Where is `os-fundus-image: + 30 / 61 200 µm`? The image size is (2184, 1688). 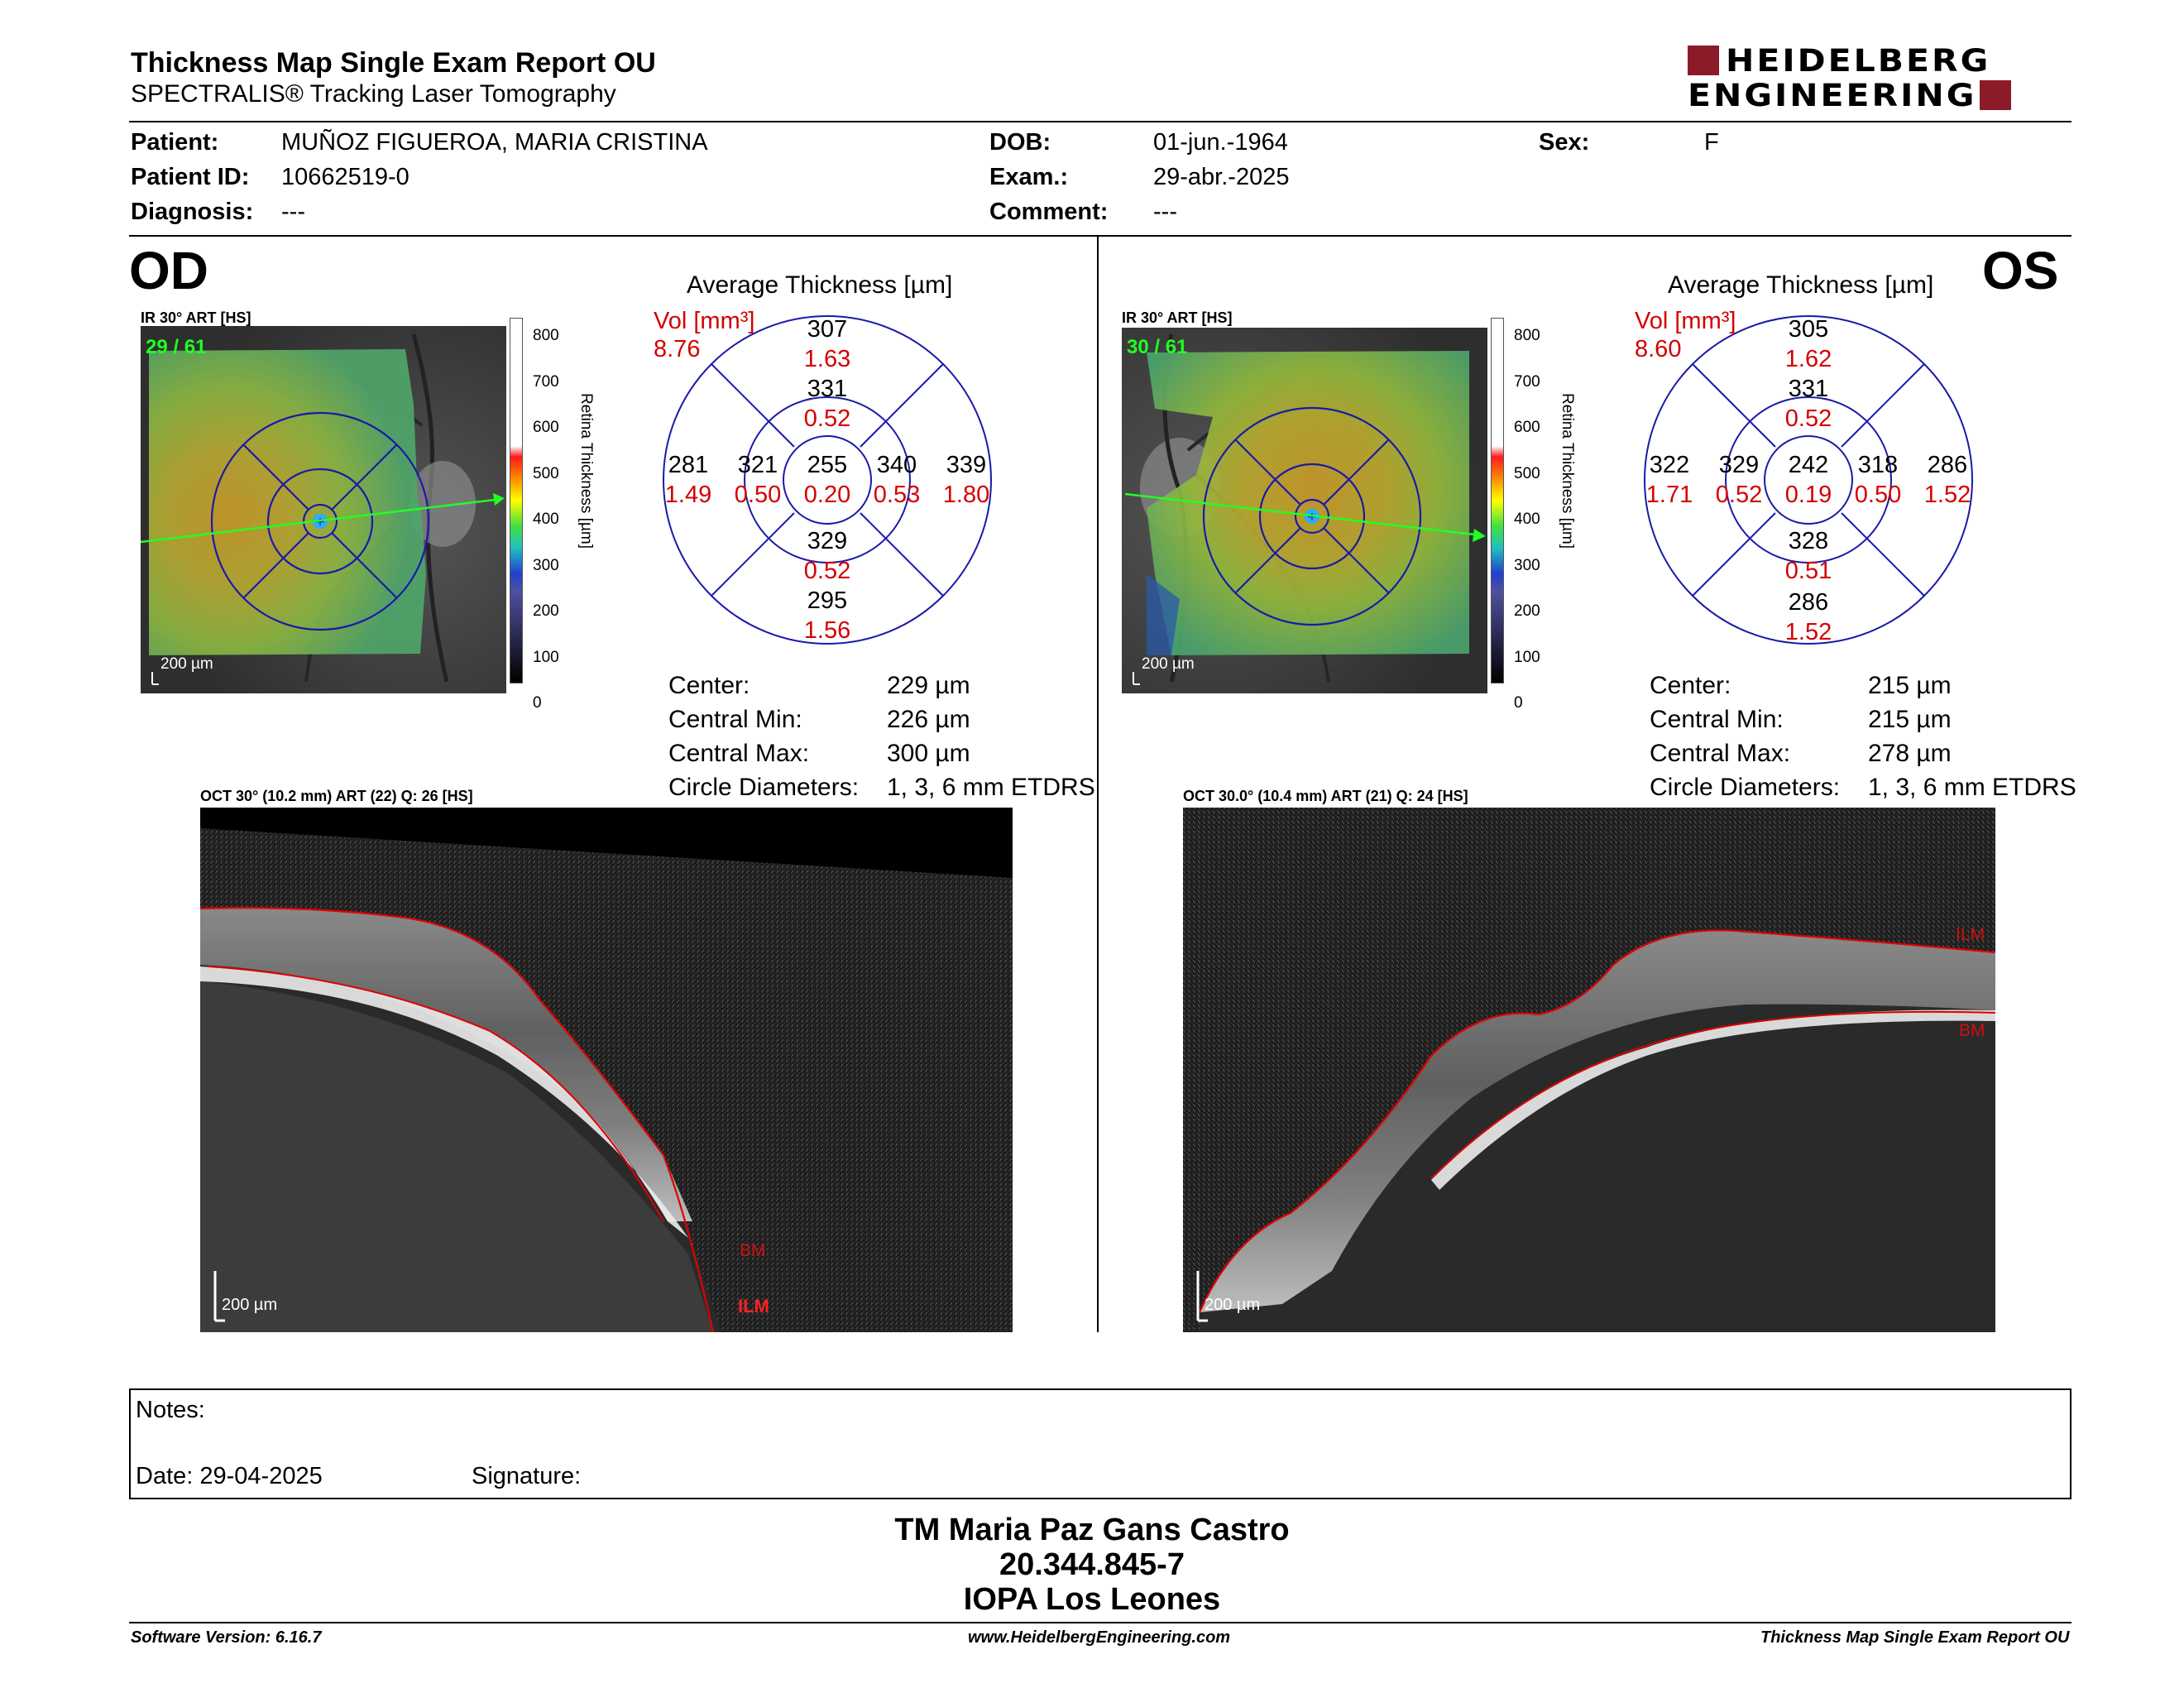 os-fundus-image: + 30 / 61 200 µm is located at coordinates (1304, 509).